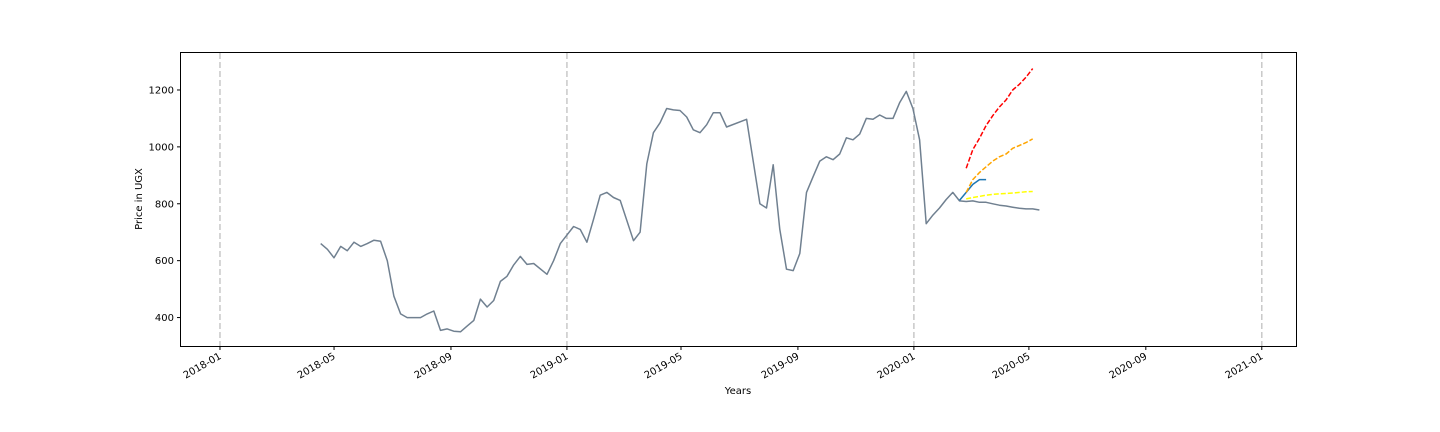 The height and width of the screenshot is (432, 1440). What do you see at coordinates (161, 90) in the screenshot?
I see `y-tick-label-4: 1200` at bounding box center [161, 90].